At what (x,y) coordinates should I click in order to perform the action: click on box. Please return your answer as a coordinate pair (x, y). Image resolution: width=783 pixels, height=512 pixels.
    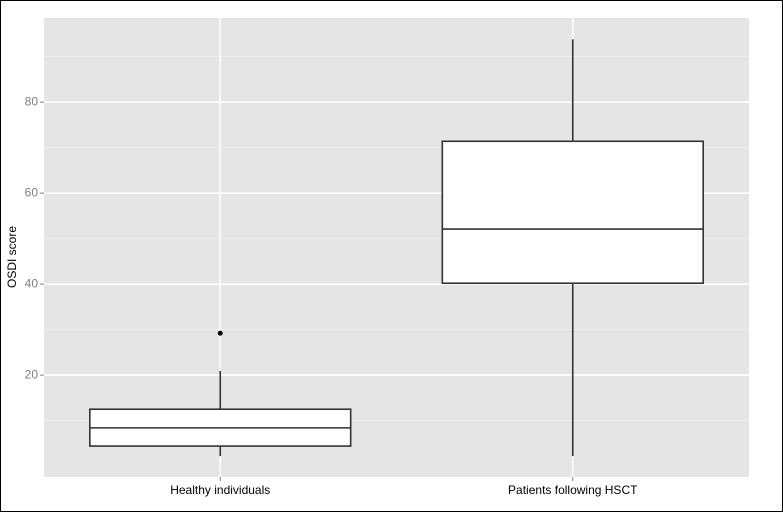
    Looking at the image, I should click on (572, 212).